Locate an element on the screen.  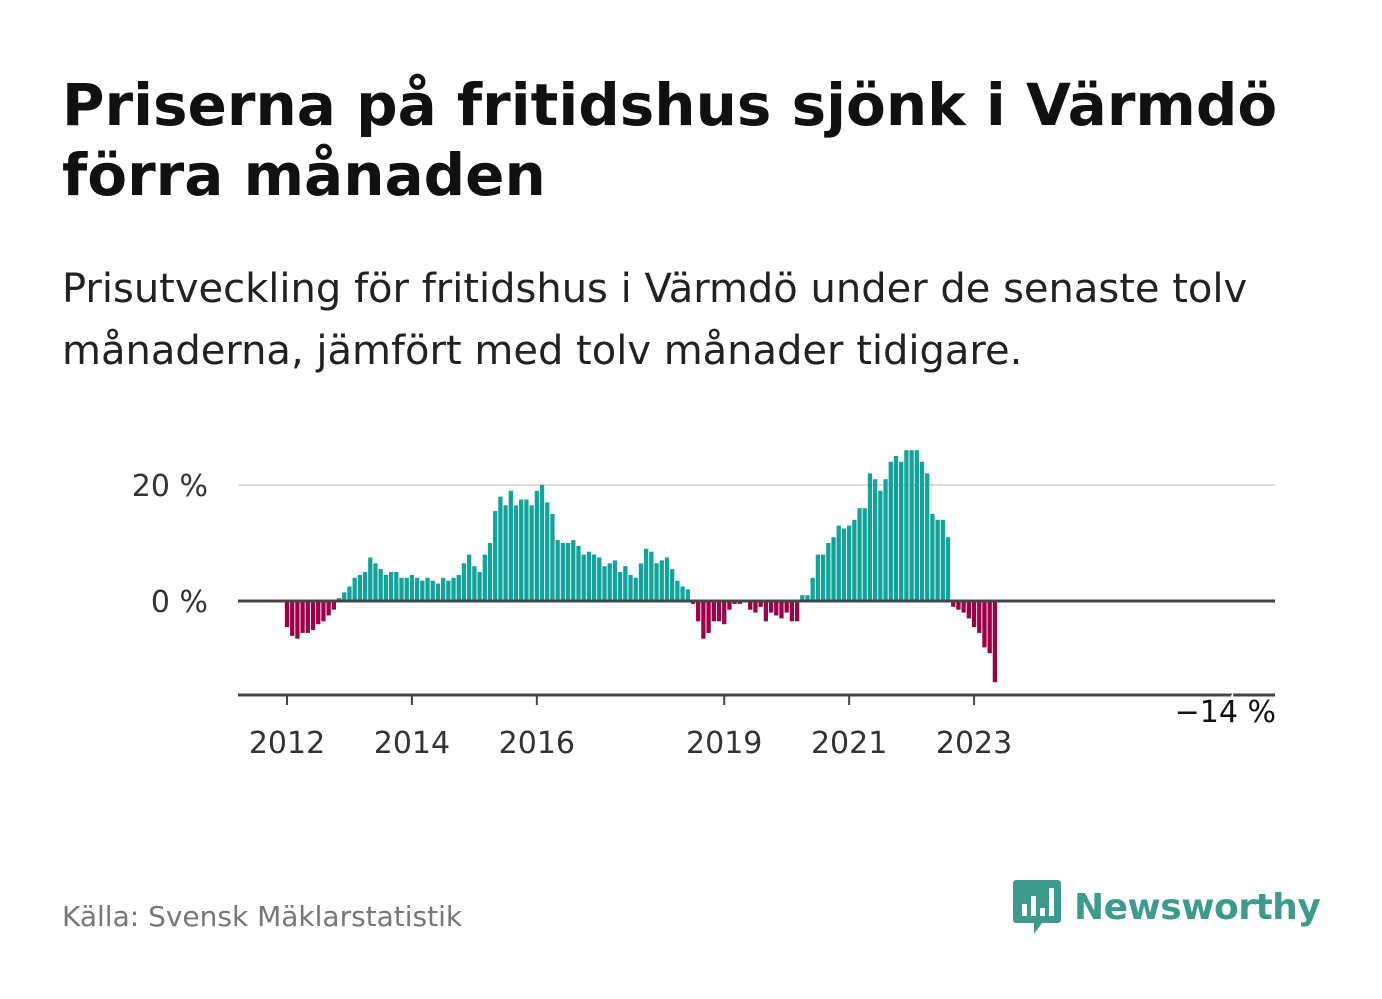
x-tick-label: 2016 is located at coordinates (537, 743).